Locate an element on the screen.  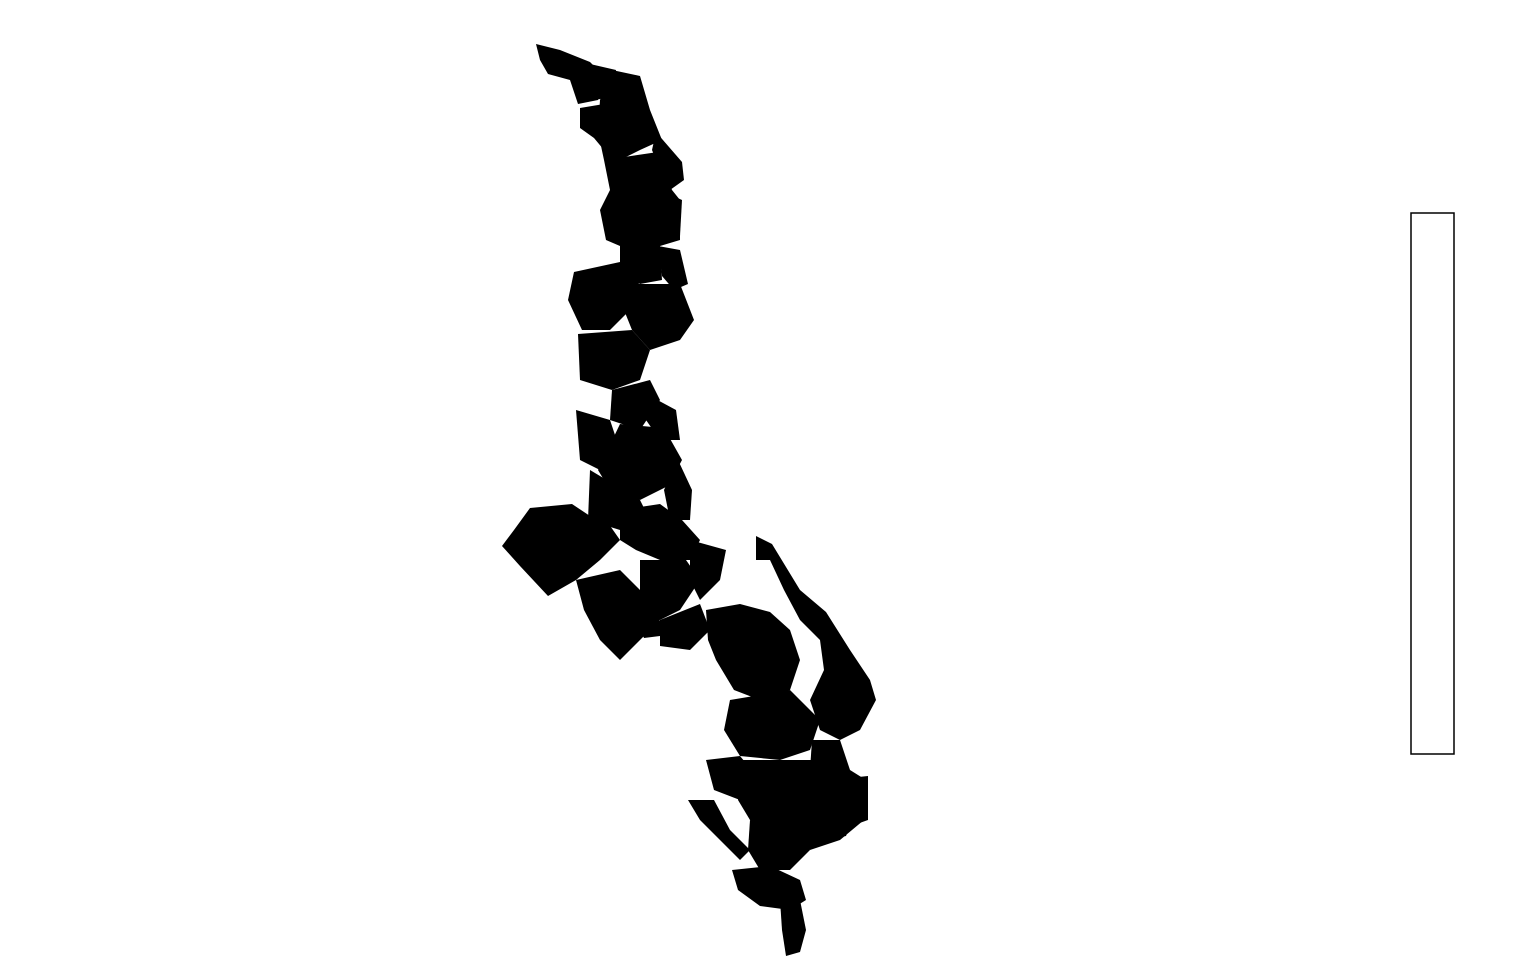
map-region-group-central is located at coordinates (614, 535).